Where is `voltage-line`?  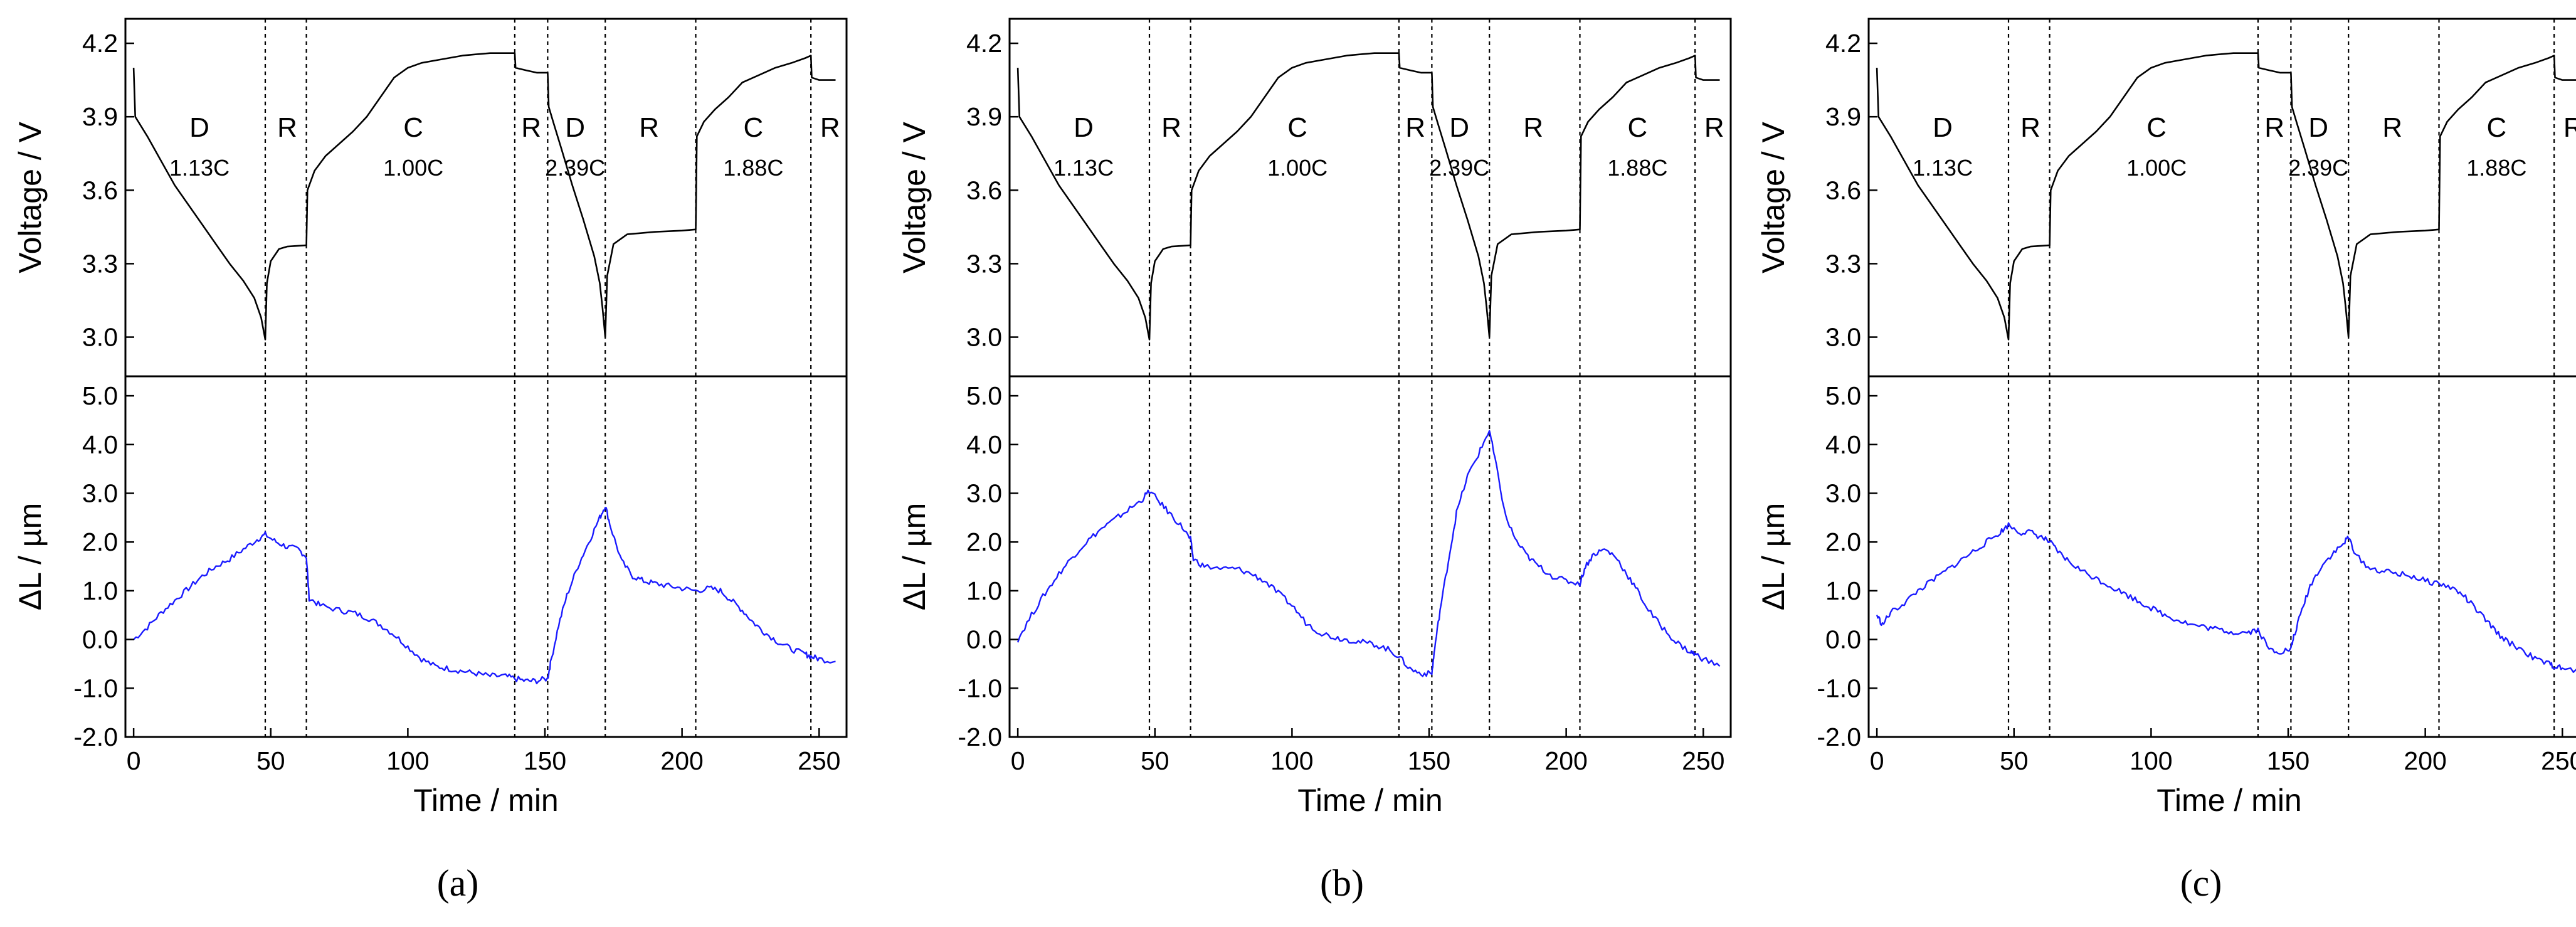
voltage-line is located at coordinates (1368, 196).